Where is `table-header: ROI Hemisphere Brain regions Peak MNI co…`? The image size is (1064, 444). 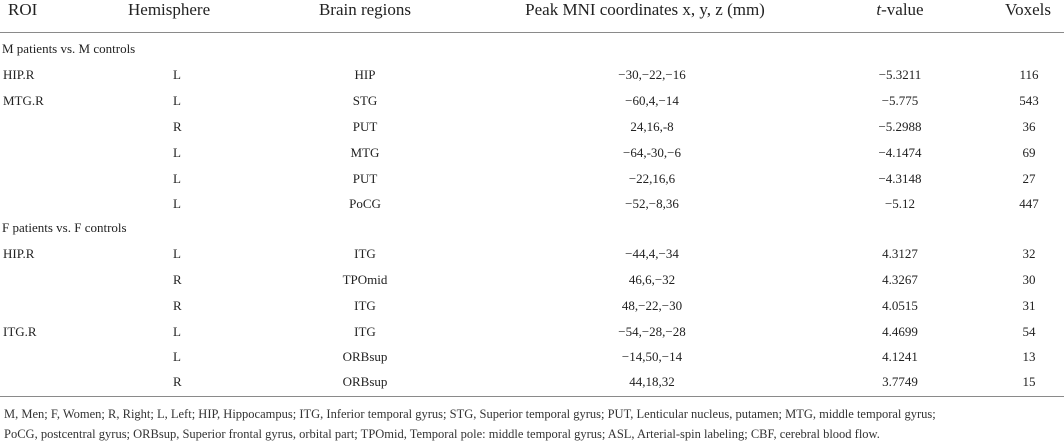 table-header: ROI Hemisphere Brain regions Peak MNI co… is located at coordinates (532, 17).